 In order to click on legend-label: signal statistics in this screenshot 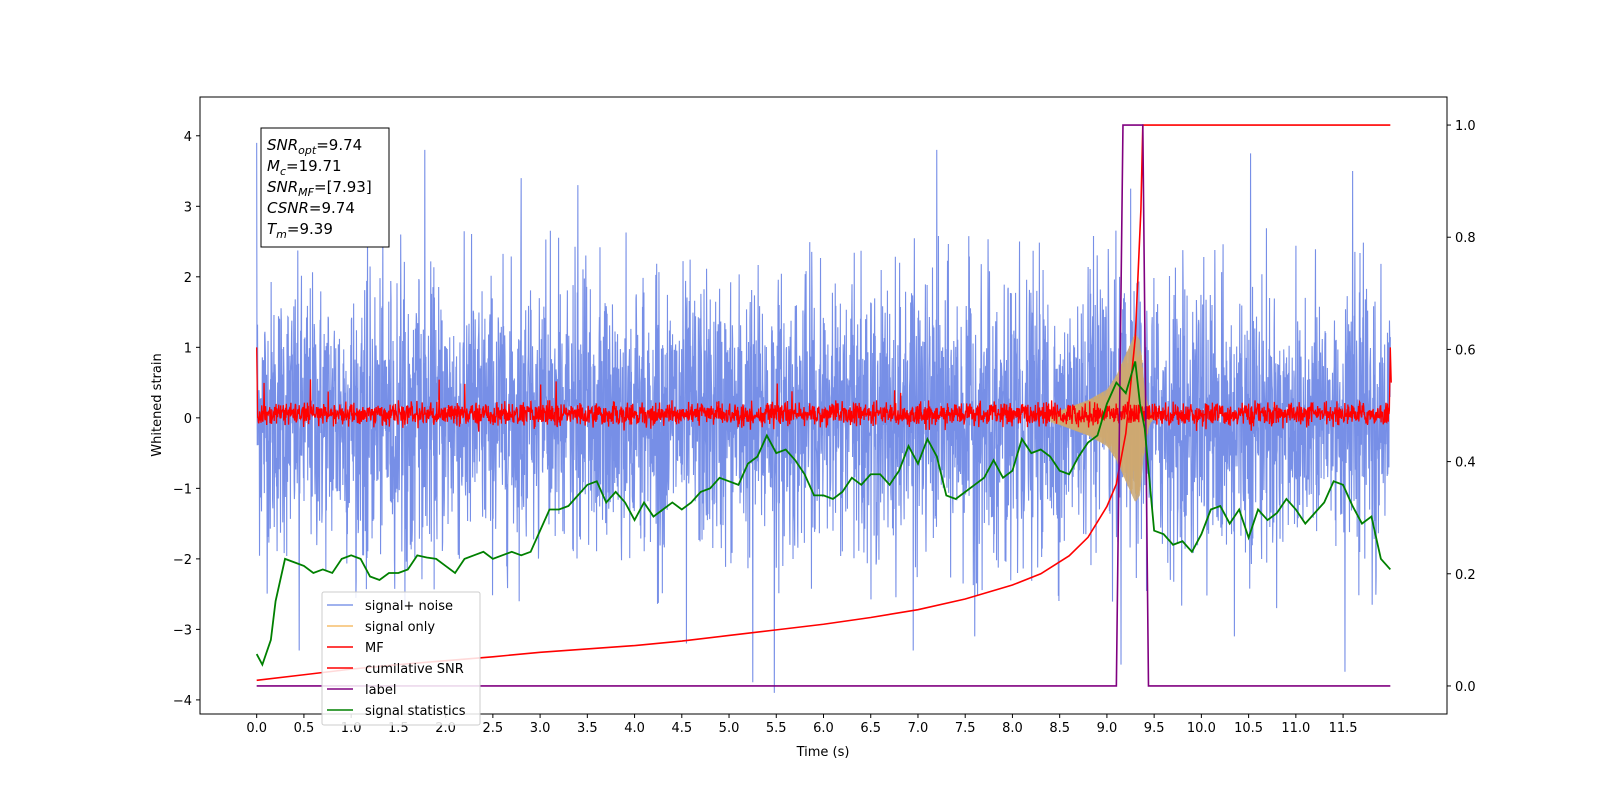, I will do `click(415, 711)`.